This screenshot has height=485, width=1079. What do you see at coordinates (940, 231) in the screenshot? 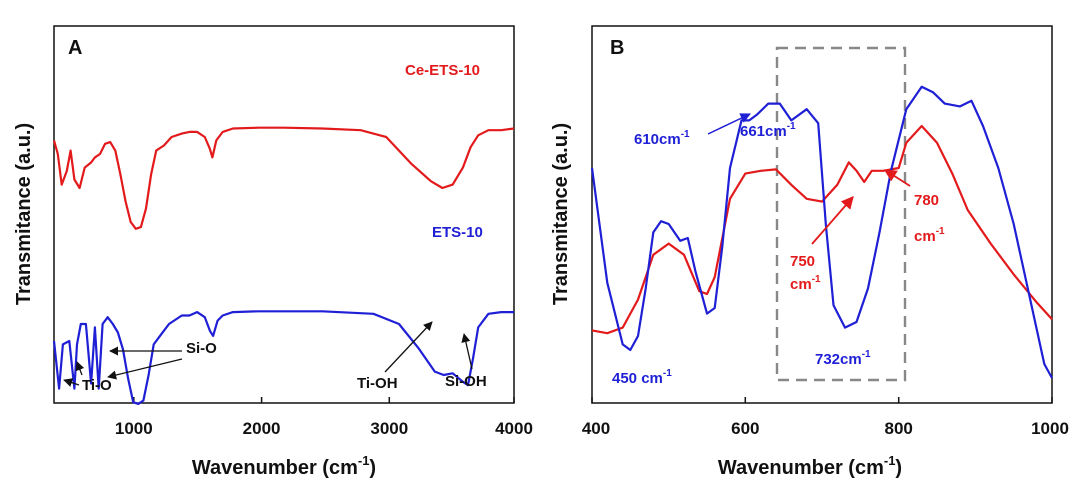
I see `panel-b-annot-780-unit-sup: -1` at bounding box center [940, 231].